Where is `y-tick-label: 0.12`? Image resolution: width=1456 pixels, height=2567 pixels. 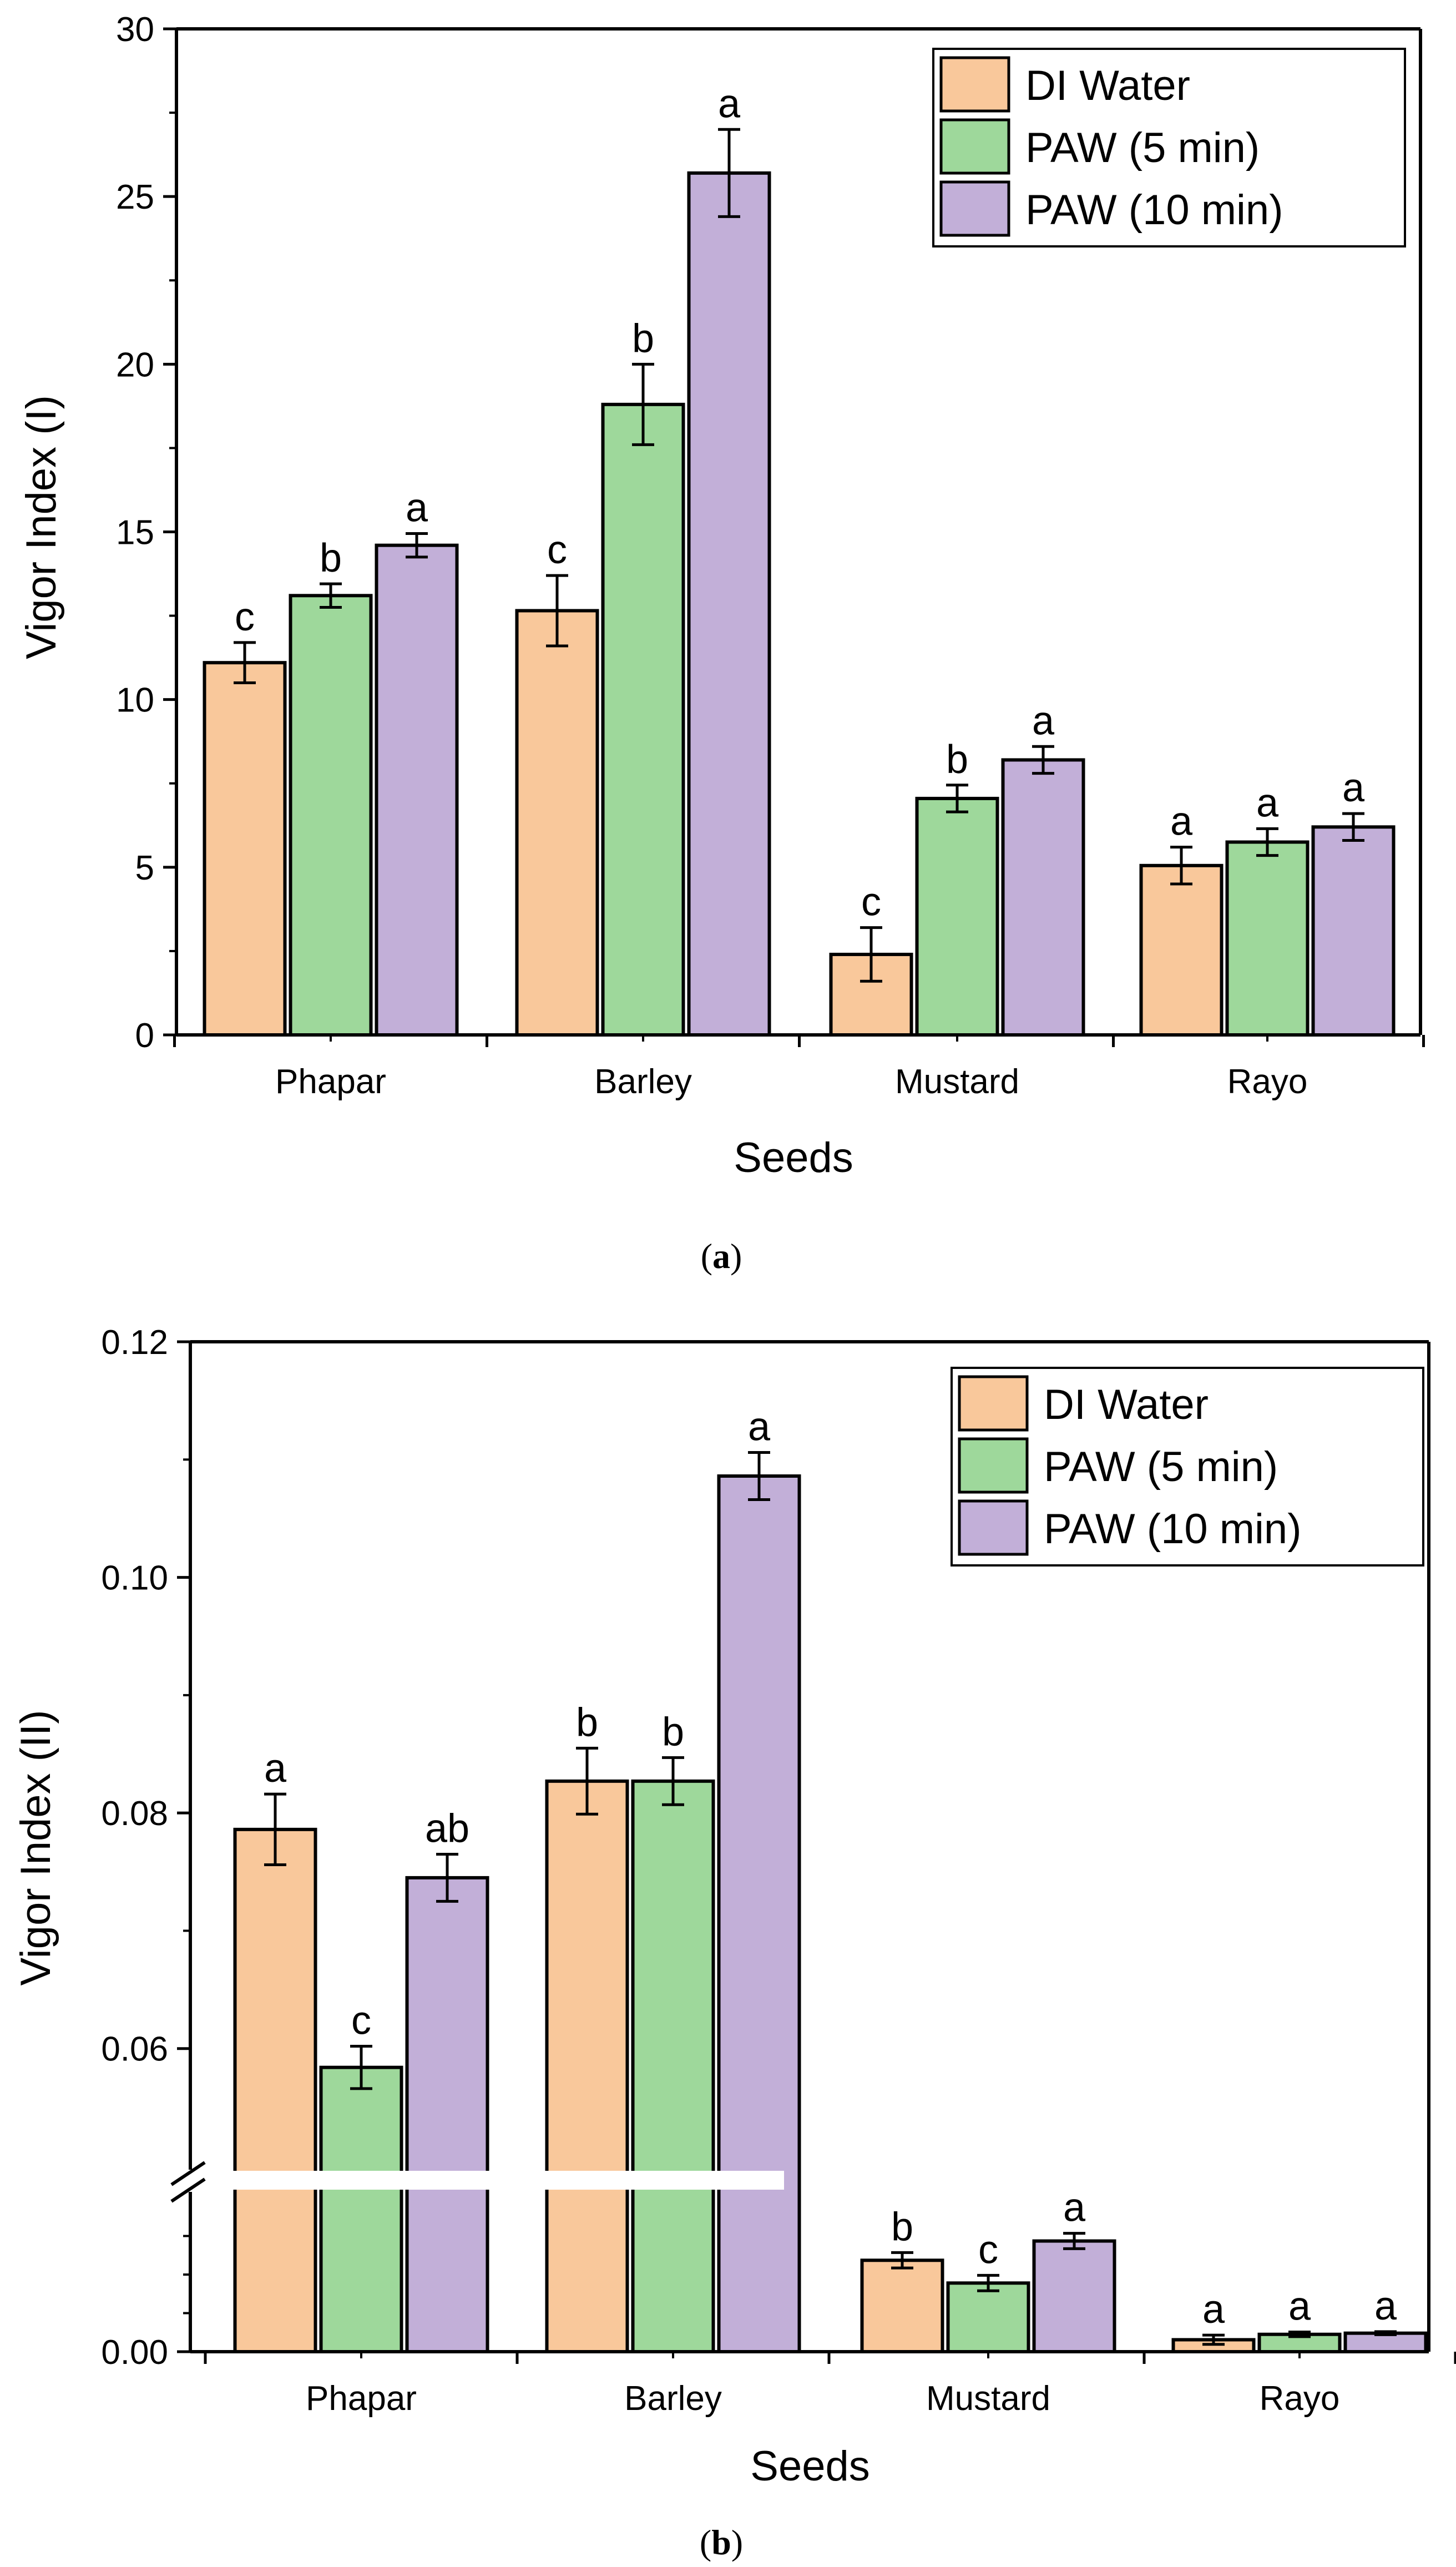
y-tick-label: 0.12 is located at coordinates (135, 1342).